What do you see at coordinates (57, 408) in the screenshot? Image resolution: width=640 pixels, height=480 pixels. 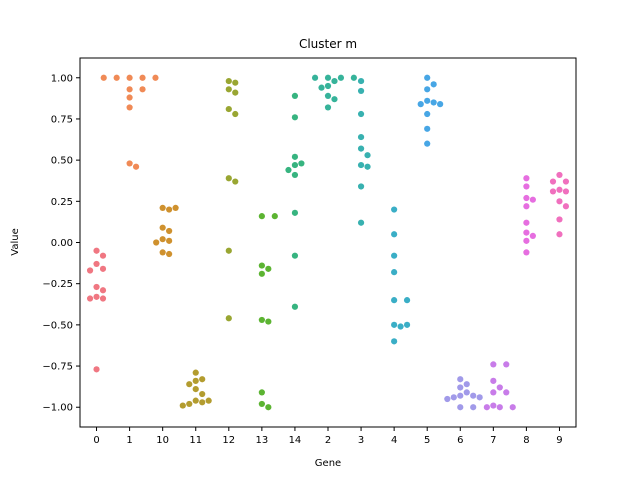 I see `y-tick-label: −1.00` at bounding box center [57, 408].